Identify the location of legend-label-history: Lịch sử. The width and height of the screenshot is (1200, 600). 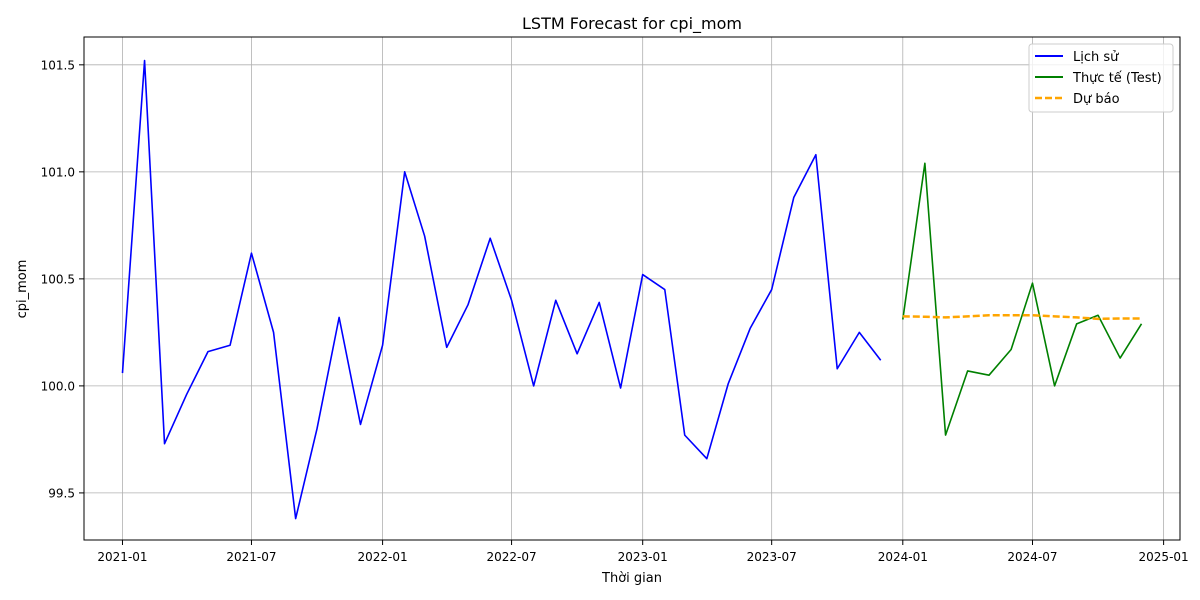
(1096, 57).